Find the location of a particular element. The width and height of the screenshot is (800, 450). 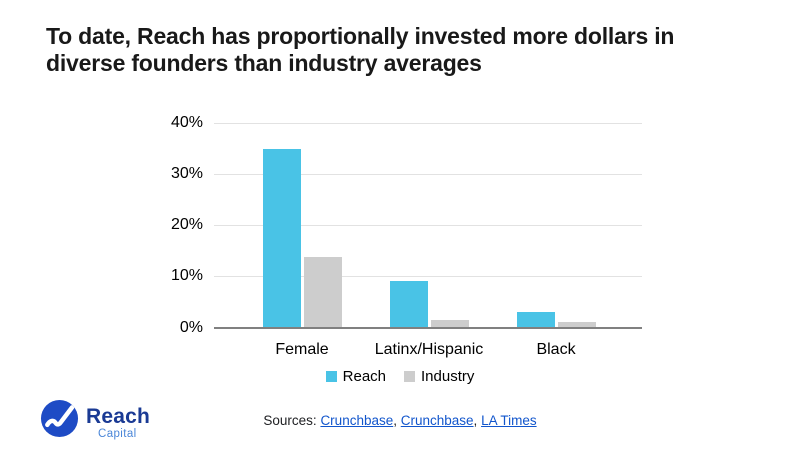

bar-industry-female is located at coordinates (322, 291).